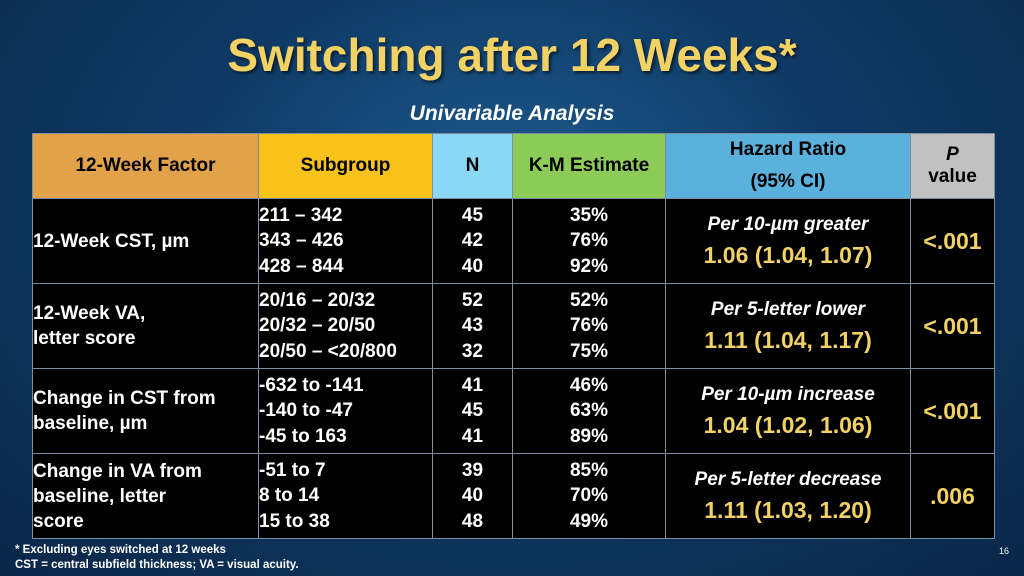 The width and height of the screenshot is (1024, 576). Describe the element at coordinates (145, 166) in the screenshot. I see `header-factor: 12-Week Factor` at that location.